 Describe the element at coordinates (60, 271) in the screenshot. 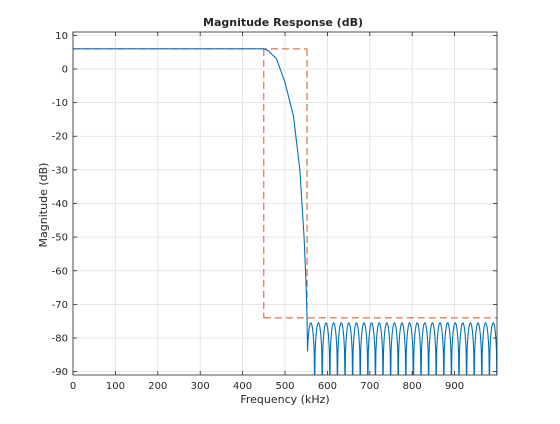

I see `y-tick-label: -60` at that location.